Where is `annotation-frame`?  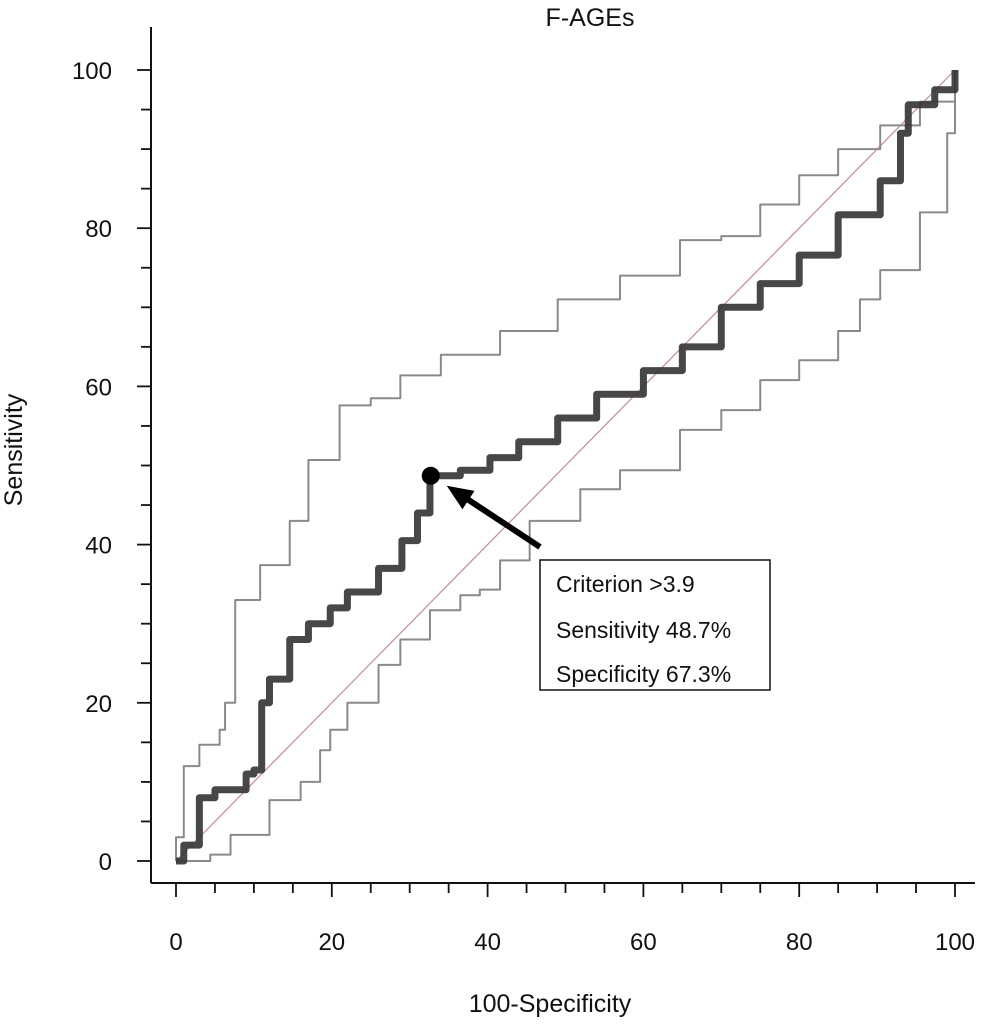 annotation-frame is located at coordinates (655, 625).